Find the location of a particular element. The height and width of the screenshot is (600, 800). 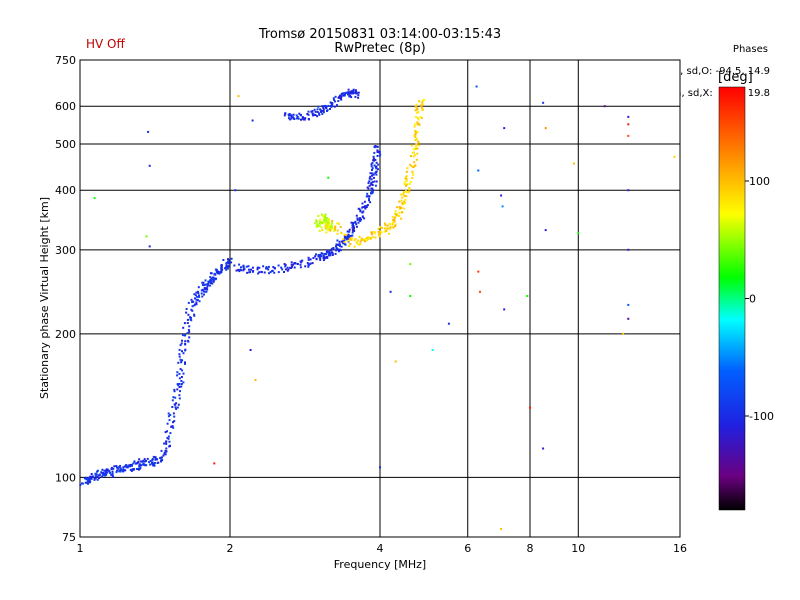

y-tick-label: 400 is located at coordinates (65, 190).